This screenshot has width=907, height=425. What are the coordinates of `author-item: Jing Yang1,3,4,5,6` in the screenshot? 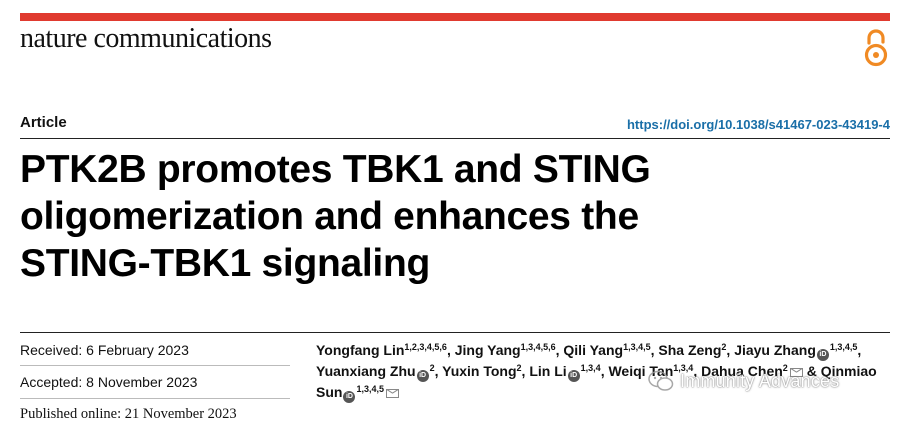 It's located at (505, 350).